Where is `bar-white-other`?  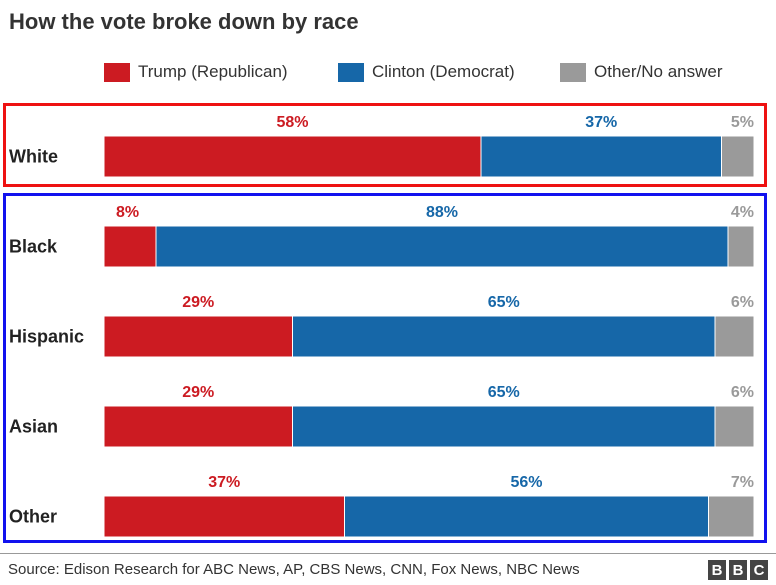
bar-white-other is located at coordinates (738, 156).